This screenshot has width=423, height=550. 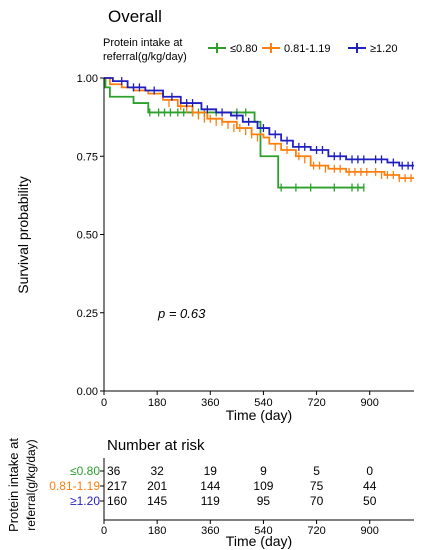 What do you see at coordinates (157, 486) in the screenshot?
I see `risk-count: 201` at bounding box center [157, 486].